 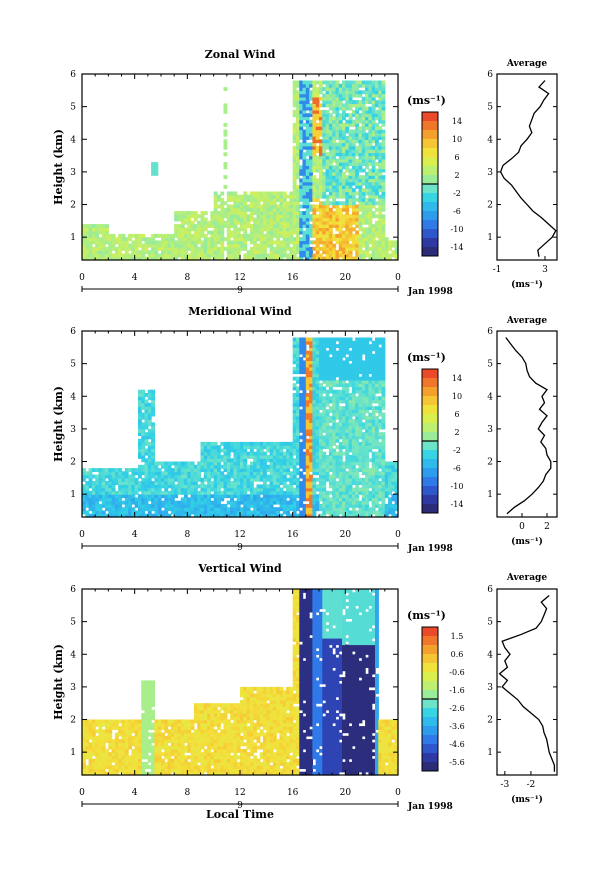 I want to click on colorbar-tick-label: 2, so click(x=456, y=175).